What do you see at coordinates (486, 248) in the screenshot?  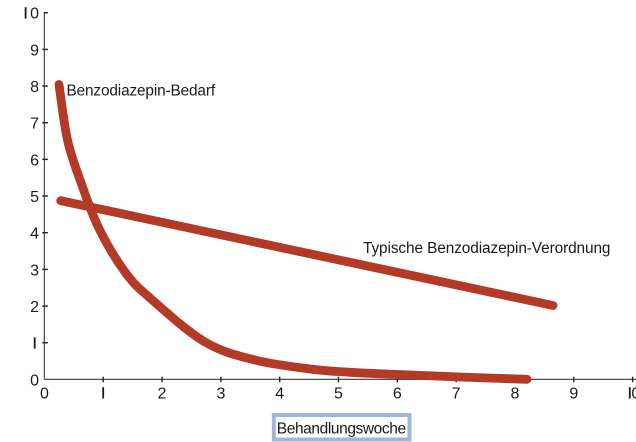 I see `svg-text:Typische Benzodiazepin-Verordn: Typische Benzodiazepin-Verordnung` at bounding box center [486, 248].